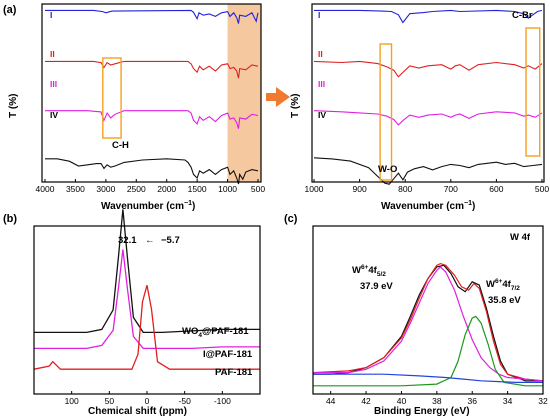 Image resolution: width=550 pixels, height=420 pixels. What do you see at coordinates (258, 189) in the screenshot?
I see `panel-a-tick-label: 500` at bounding box center [258, 189].